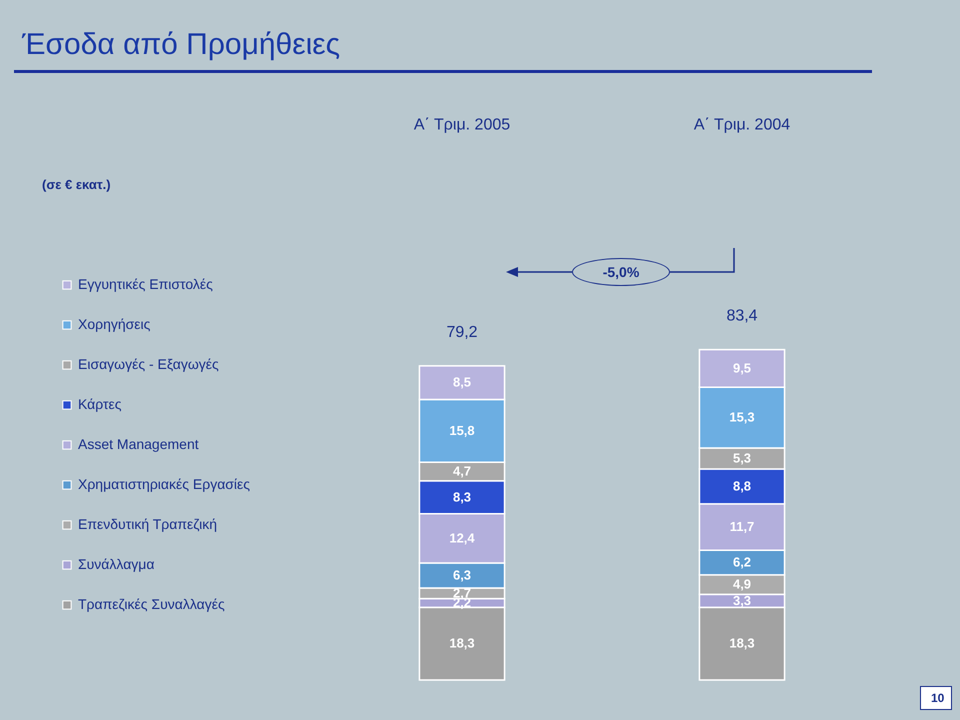 This screenshot has width=960, height=720. I want to click on data-label: 4,7, so click(462, 471).